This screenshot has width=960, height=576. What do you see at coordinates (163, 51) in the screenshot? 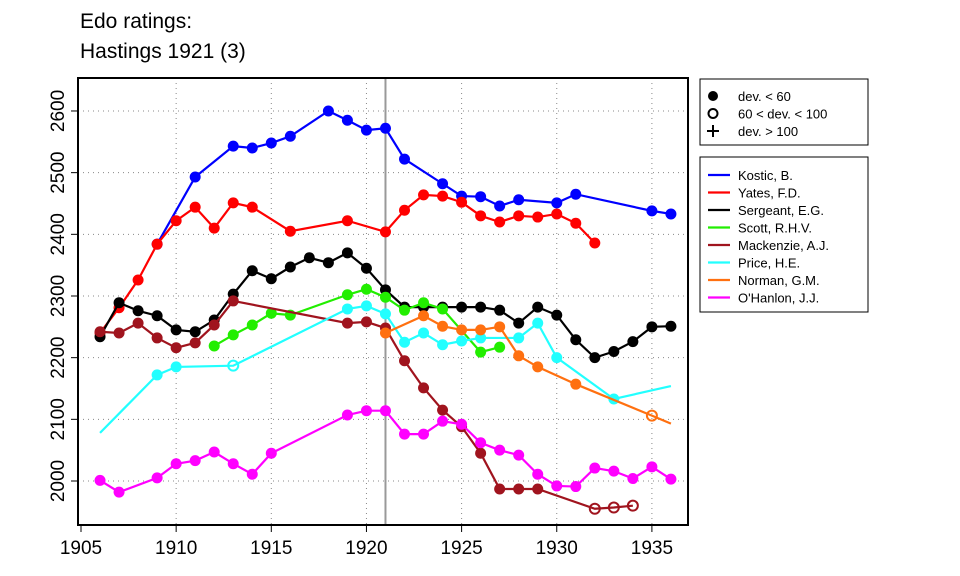
I see `chart-title-line2: Hastings 1921 (3)` at bounding box center [163, 51].